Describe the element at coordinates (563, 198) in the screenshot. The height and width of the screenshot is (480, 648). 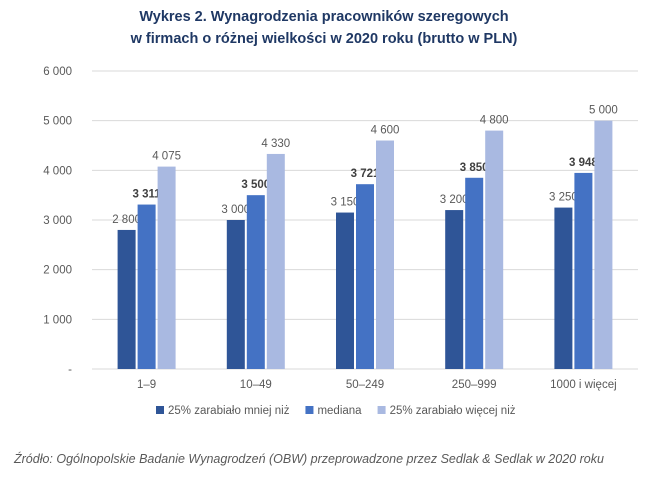
I see `data-label: 3 250` at that location.